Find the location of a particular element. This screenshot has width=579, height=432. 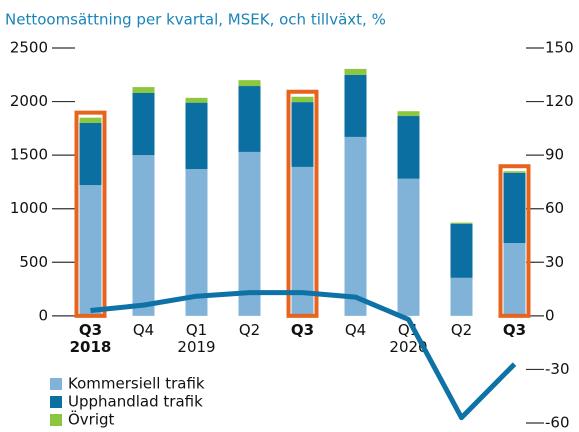

x-tick-label: Q3 2018 is located at coordinates (91, 337).